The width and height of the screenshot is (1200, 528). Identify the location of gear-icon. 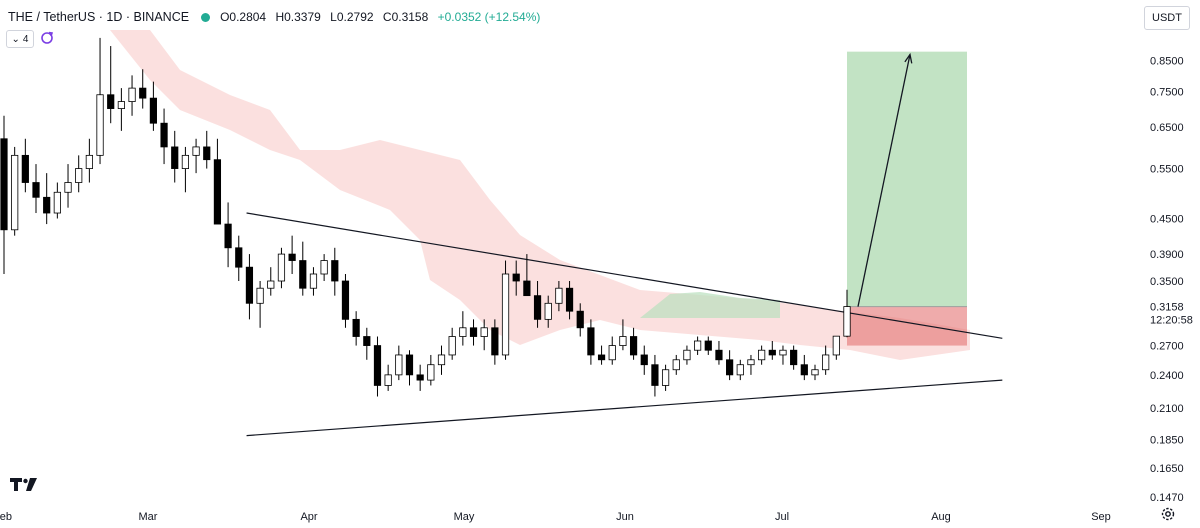
(1168, 514).